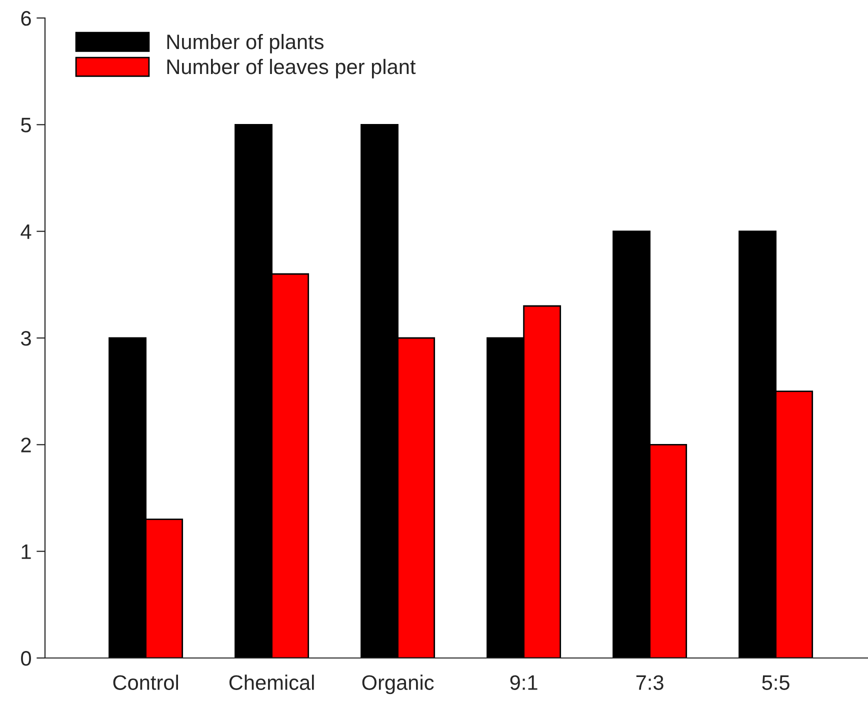  Describe the element at coordinates (398, 684) in the screenshot. I see `x-tick-label: Organic` at that location.